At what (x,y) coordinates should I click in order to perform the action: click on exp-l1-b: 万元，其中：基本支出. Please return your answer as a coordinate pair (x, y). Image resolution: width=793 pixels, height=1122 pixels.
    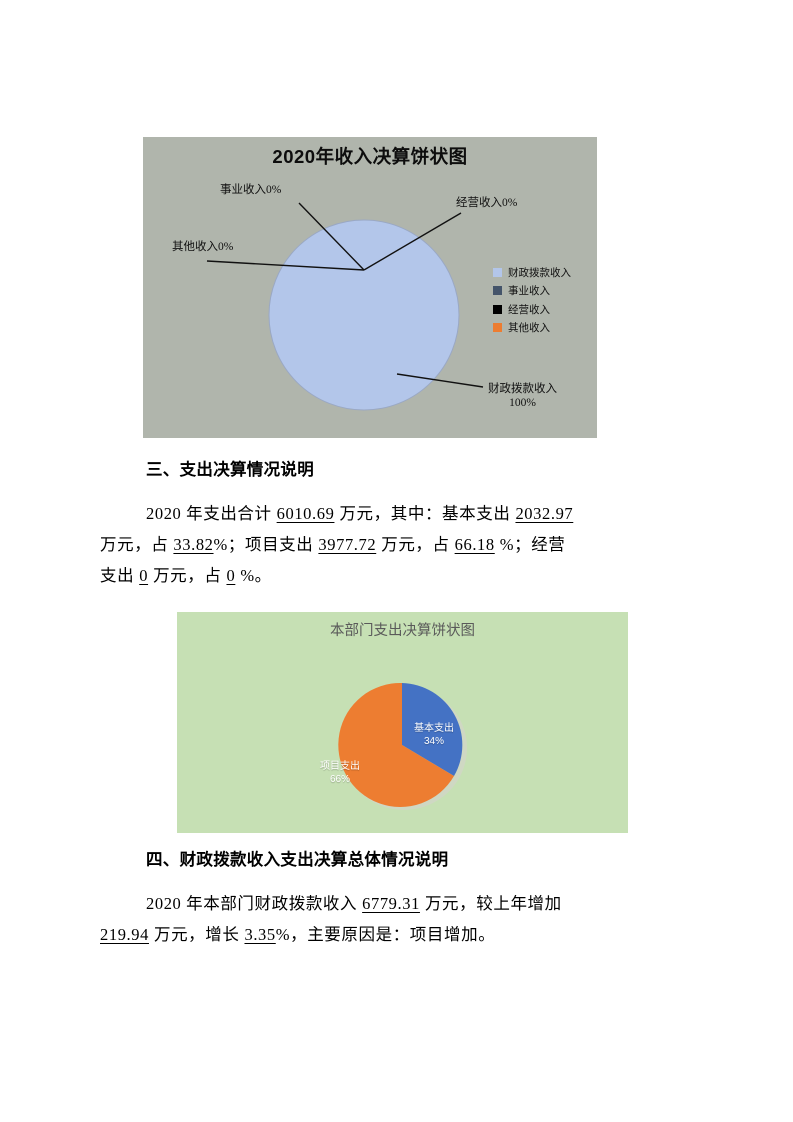
    Looking at the image, I should click on (425, 513).